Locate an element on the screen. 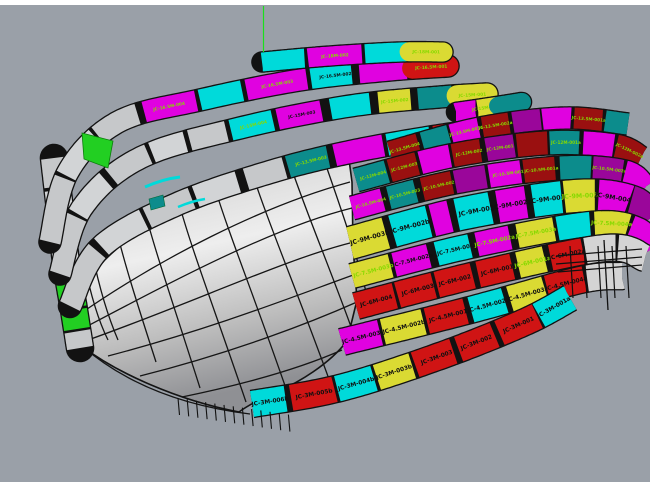  selected-plate-green is located at coordinates (97, 150).